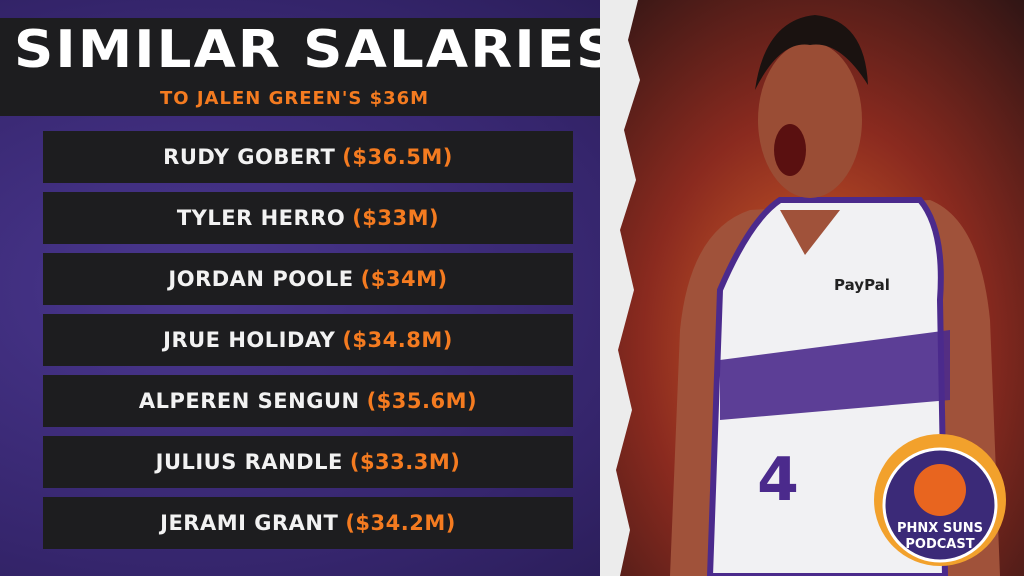 The width and height of the screenshot is (1024, 576). I want to click on torn-edge, so click(620, 288).